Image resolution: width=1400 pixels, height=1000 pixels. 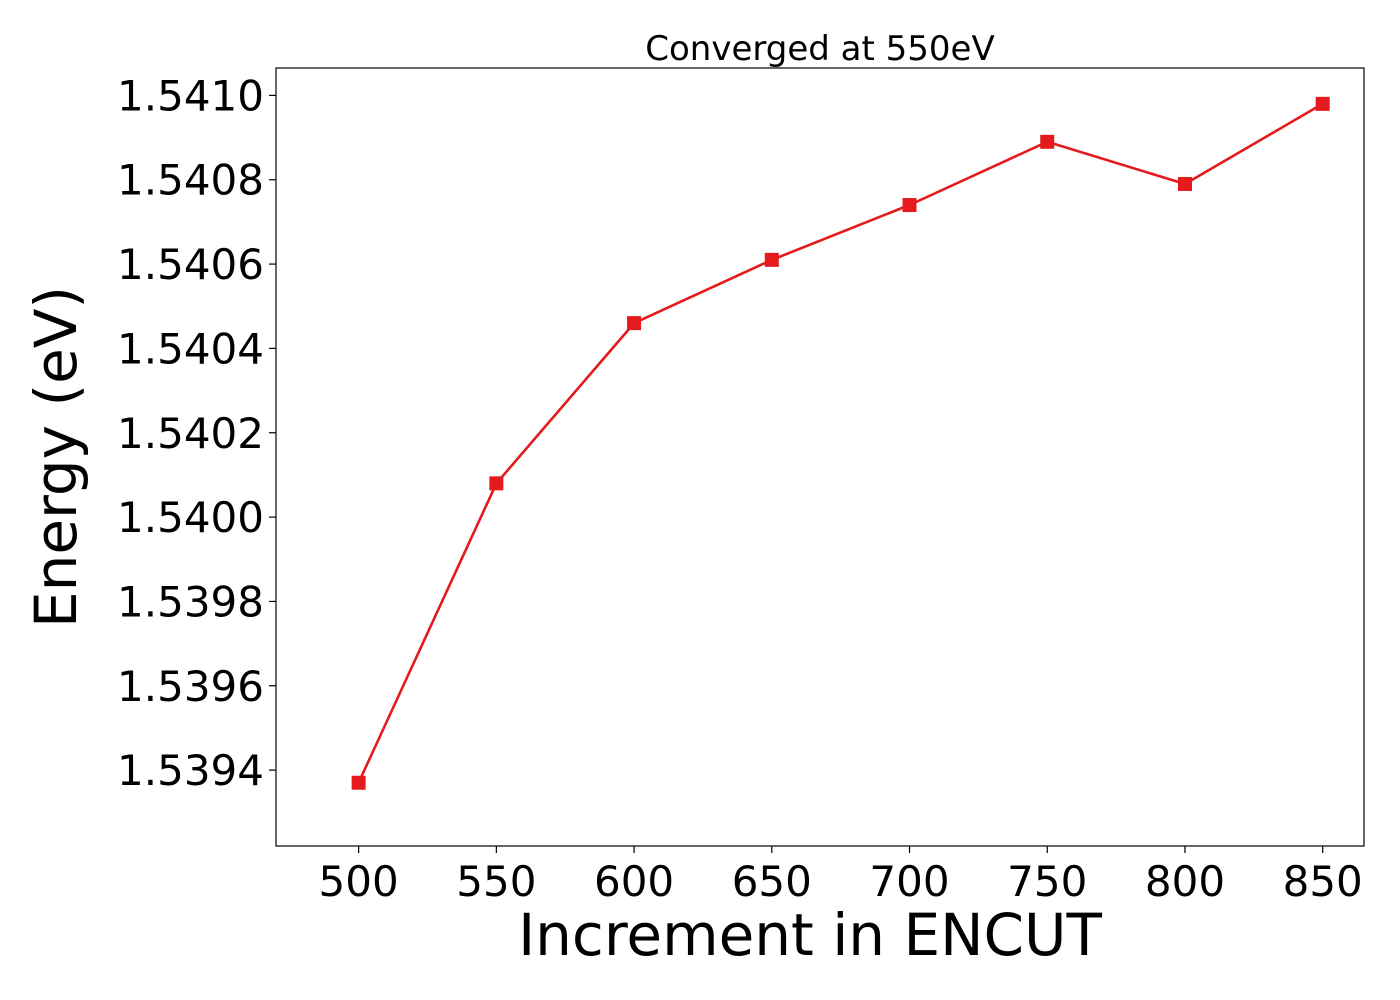 What do you see at coordinates (634, 881) in the screenshot?
I see `x-tick-label: 600` at bounding box center [634, 881].